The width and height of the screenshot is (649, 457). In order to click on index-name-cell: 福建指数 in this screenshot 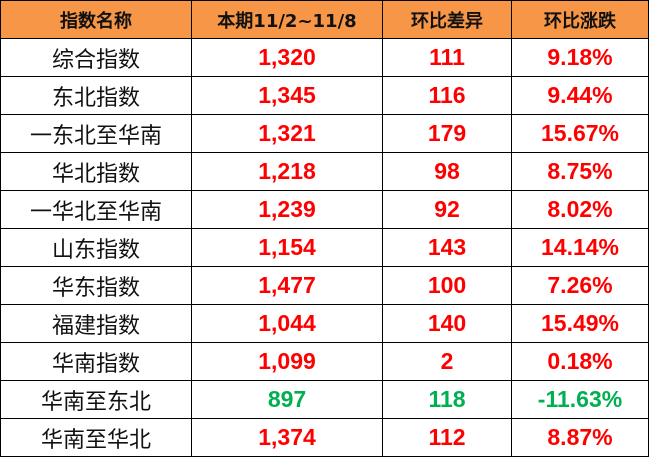, I will do `click(96, 323)`.